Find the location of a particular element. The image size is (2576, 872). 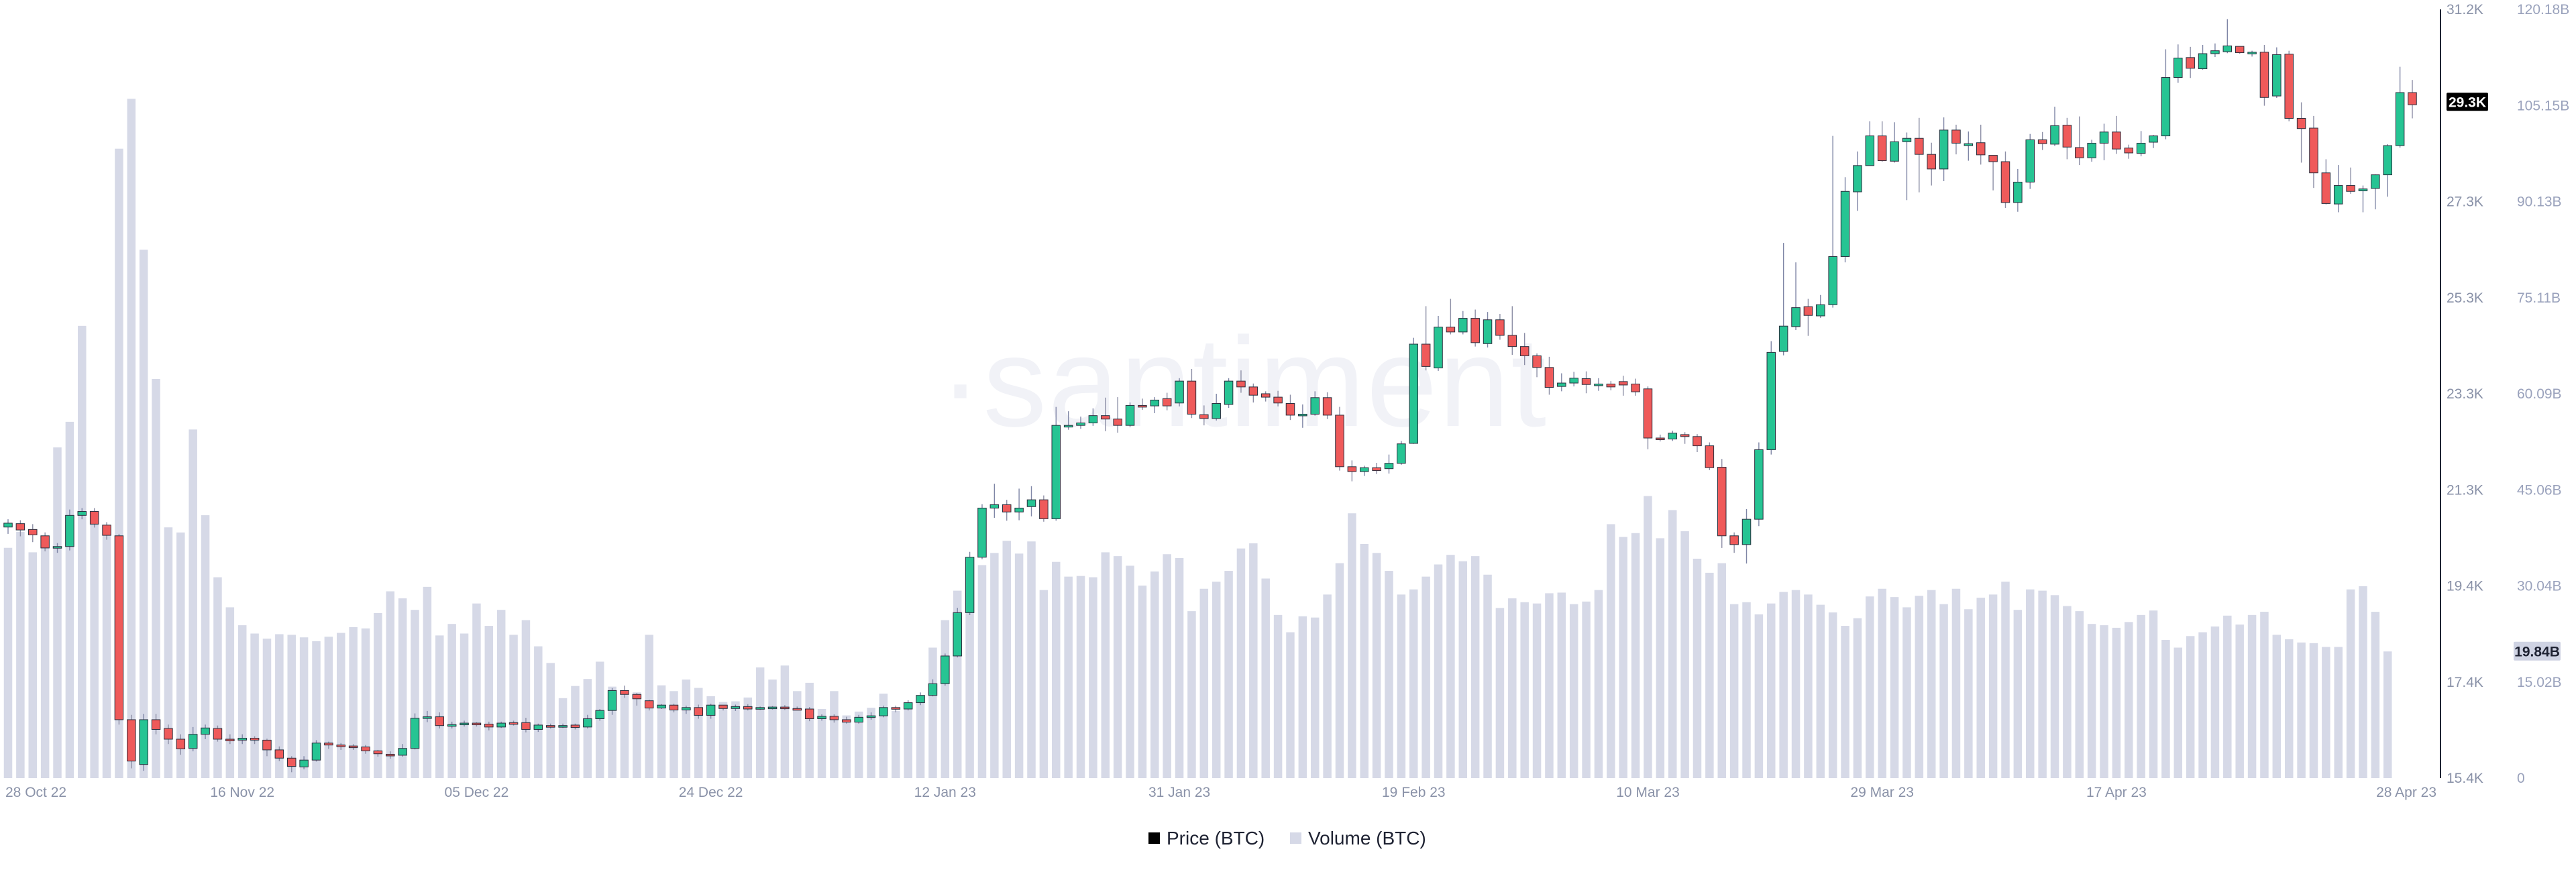

last-volume-badge: 19.84B is located at coordinates (2537, 651).